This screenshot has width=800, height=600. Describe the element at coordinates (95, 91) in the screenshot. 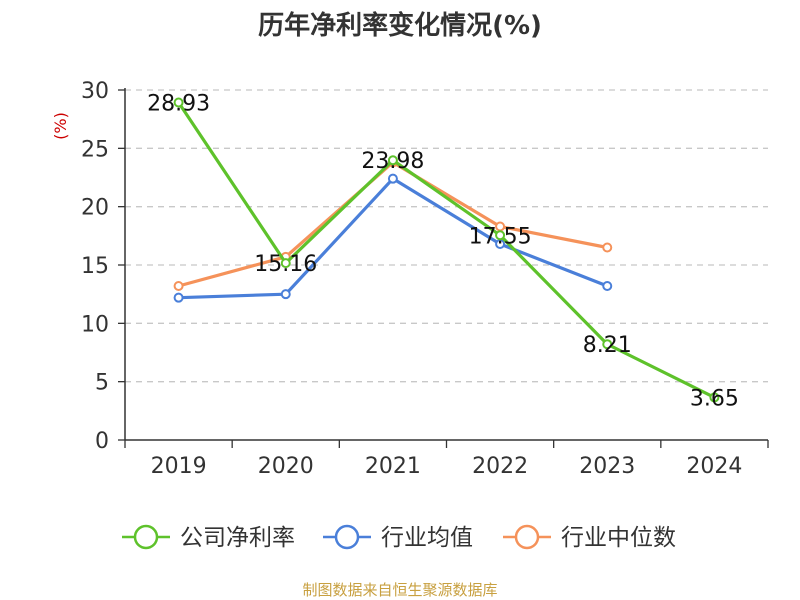

I see `y-tick-label: 30` at that location.